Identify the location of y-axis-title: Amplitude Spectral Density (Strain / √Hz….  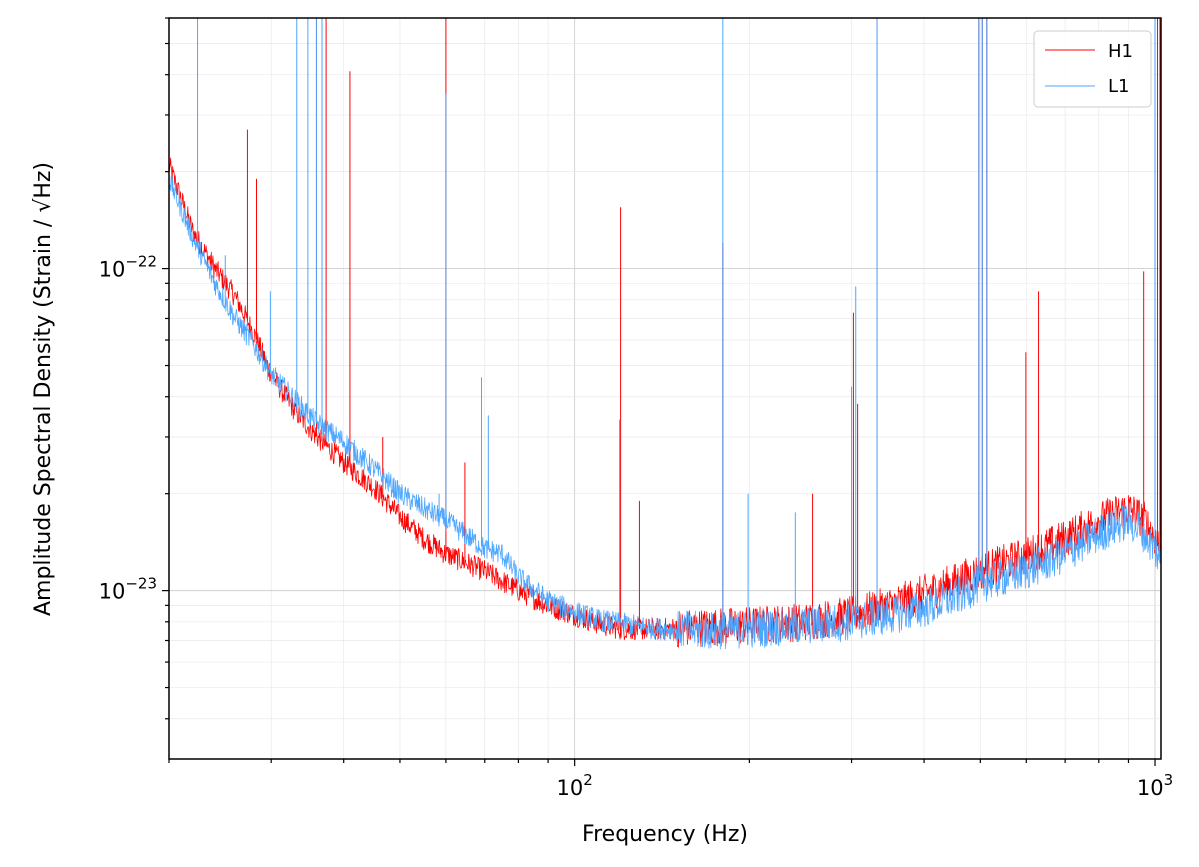
(43, 389).